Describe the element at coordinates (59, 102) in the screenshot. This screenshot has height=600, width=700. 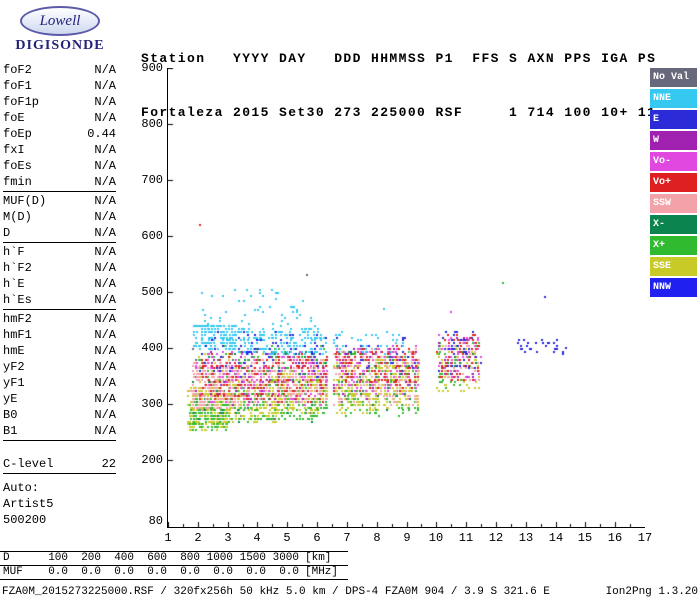
I see `param-row-foF1p: foF1p N/A` at that location.